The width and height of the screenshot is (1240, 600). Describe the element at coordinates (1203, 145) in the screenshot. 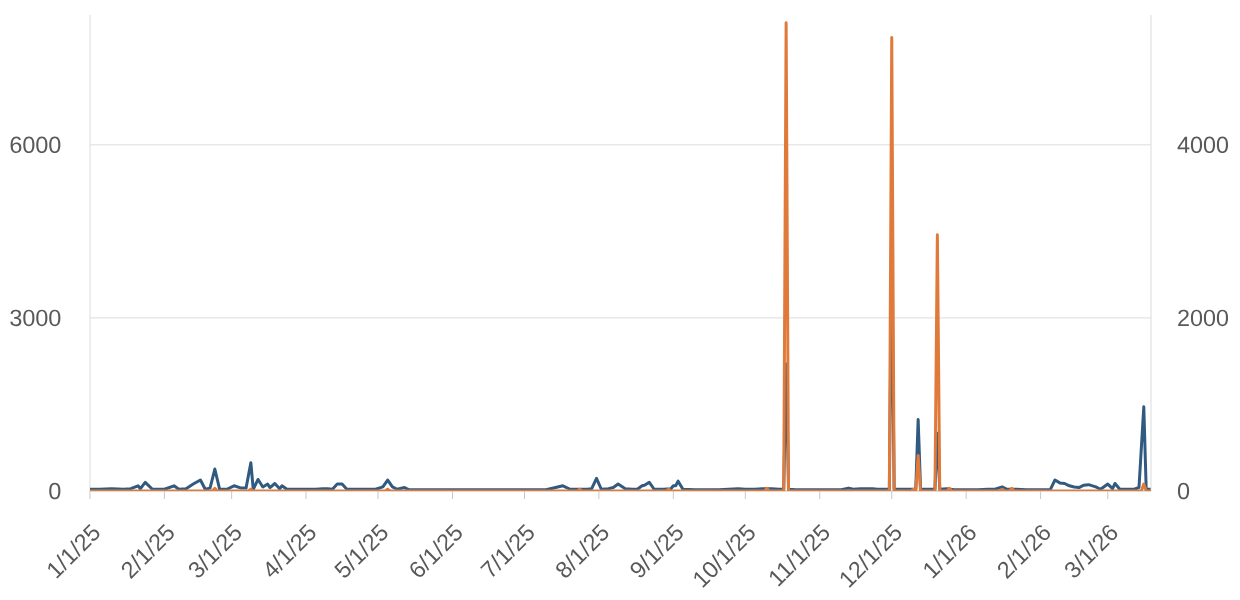

I see `y2-tick-label: 4000` at that location.